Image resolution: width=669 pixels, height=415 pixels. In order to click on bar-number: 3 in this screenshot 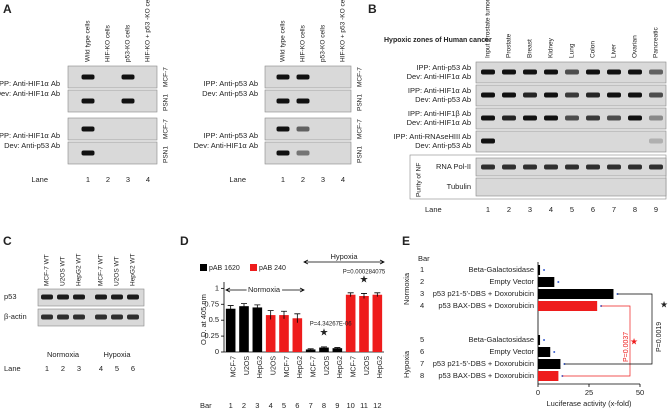, I will do `click(422, 293)`.